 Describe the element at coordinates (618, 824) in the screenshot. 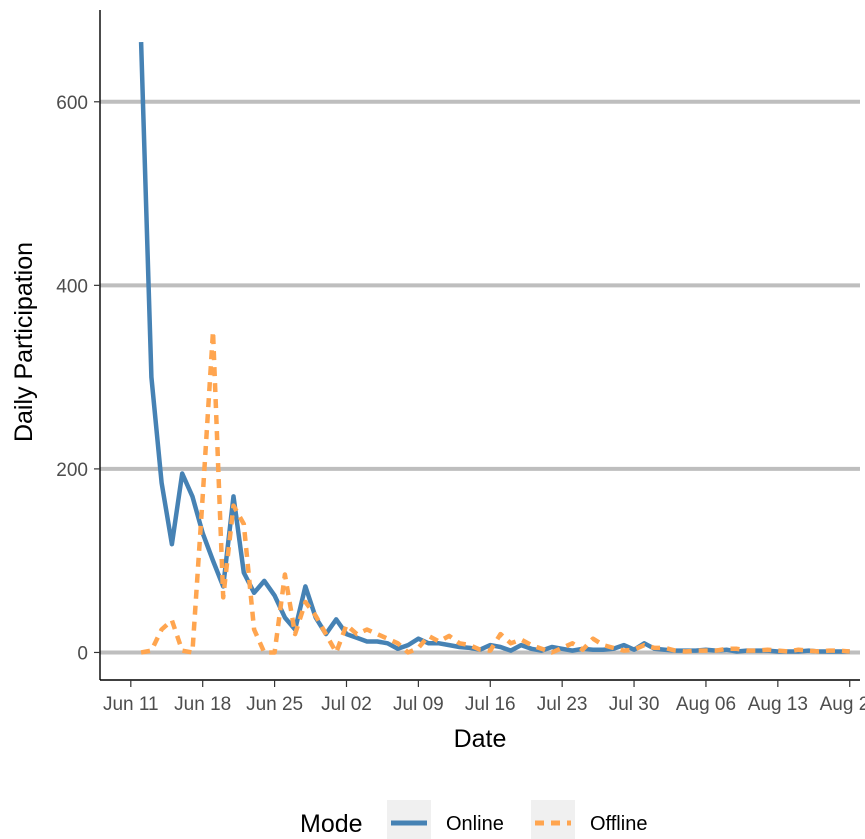

I see `legend-label-offline: Offline` at that location.